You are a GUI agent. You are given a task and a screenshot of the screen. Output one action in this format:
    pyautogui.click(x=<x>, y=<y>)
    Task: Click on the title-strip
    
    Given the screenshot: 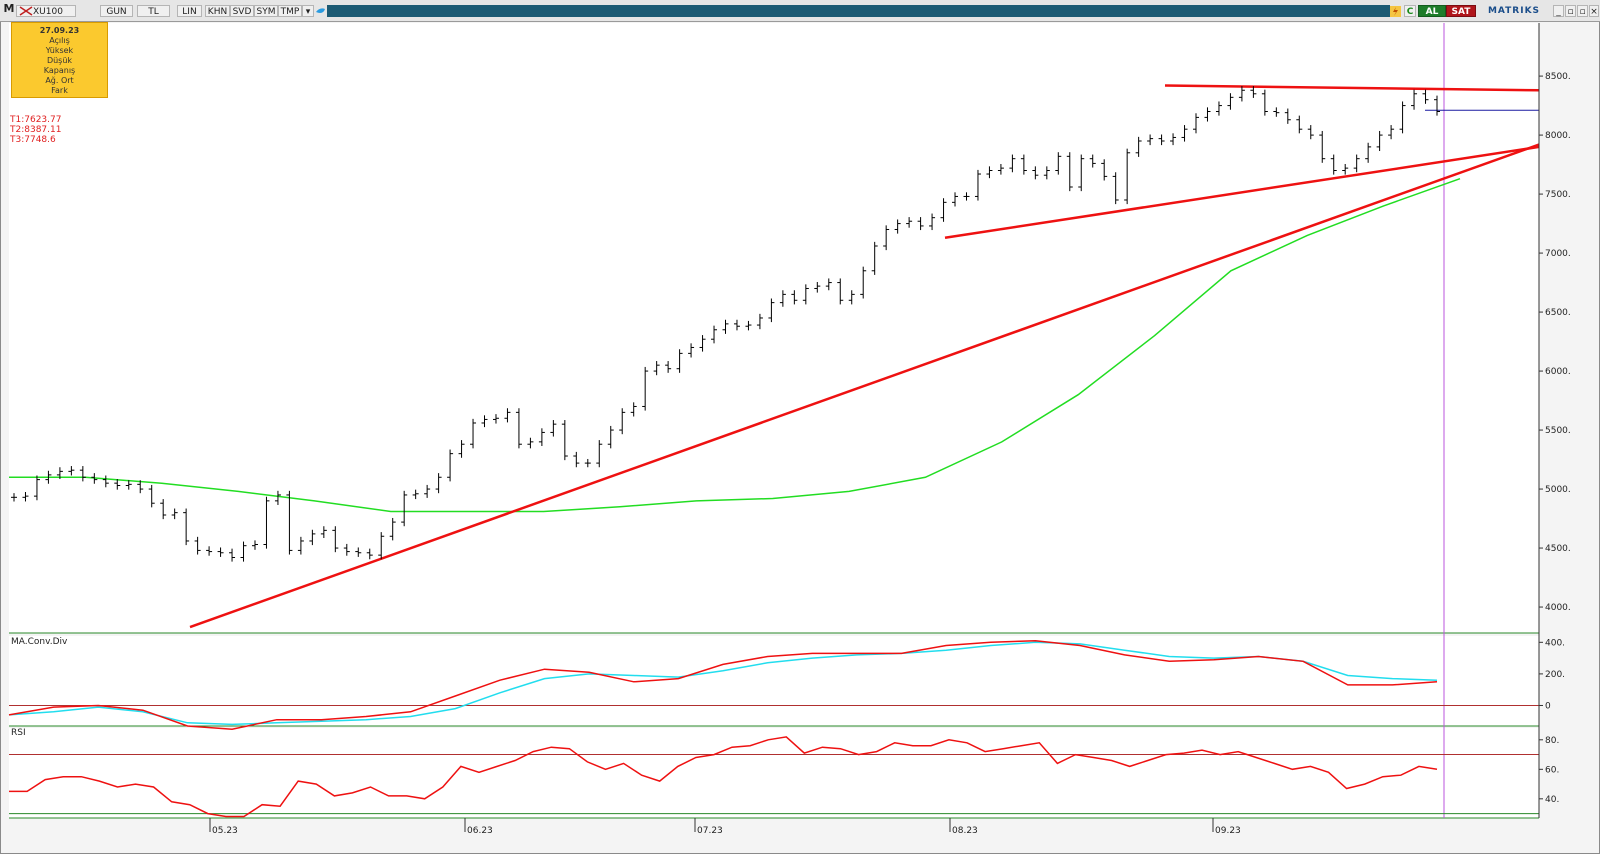 What is the action you would take?
    pyautogui.click(x=858, y=11)
    